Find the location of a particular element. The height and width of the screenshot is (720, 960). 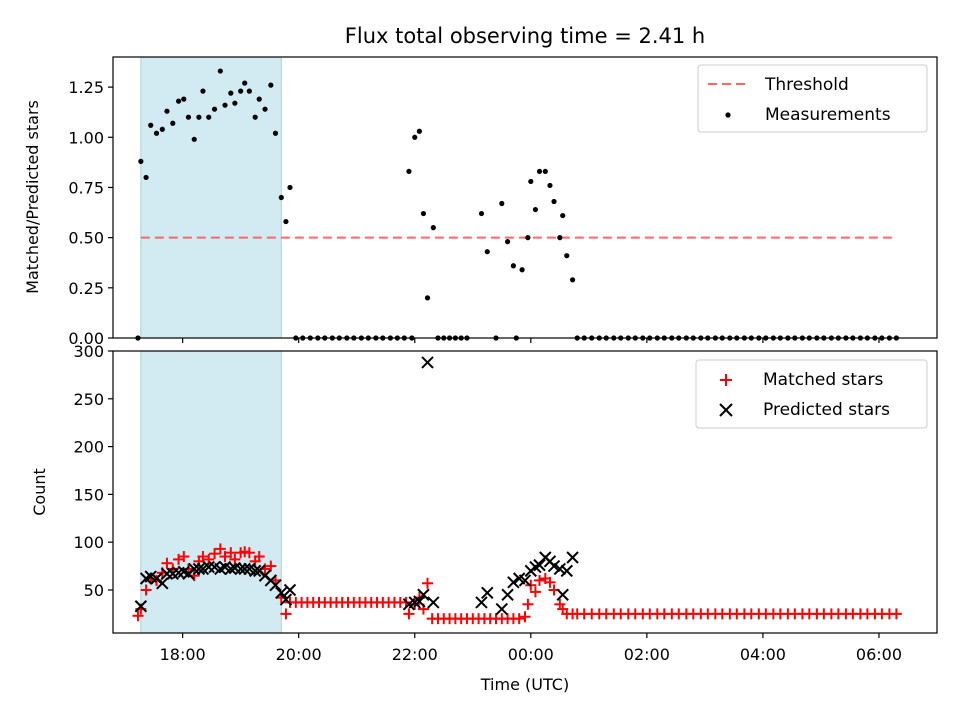

x-axis-label: Time (UTC) is located at coordinates (524, 684).